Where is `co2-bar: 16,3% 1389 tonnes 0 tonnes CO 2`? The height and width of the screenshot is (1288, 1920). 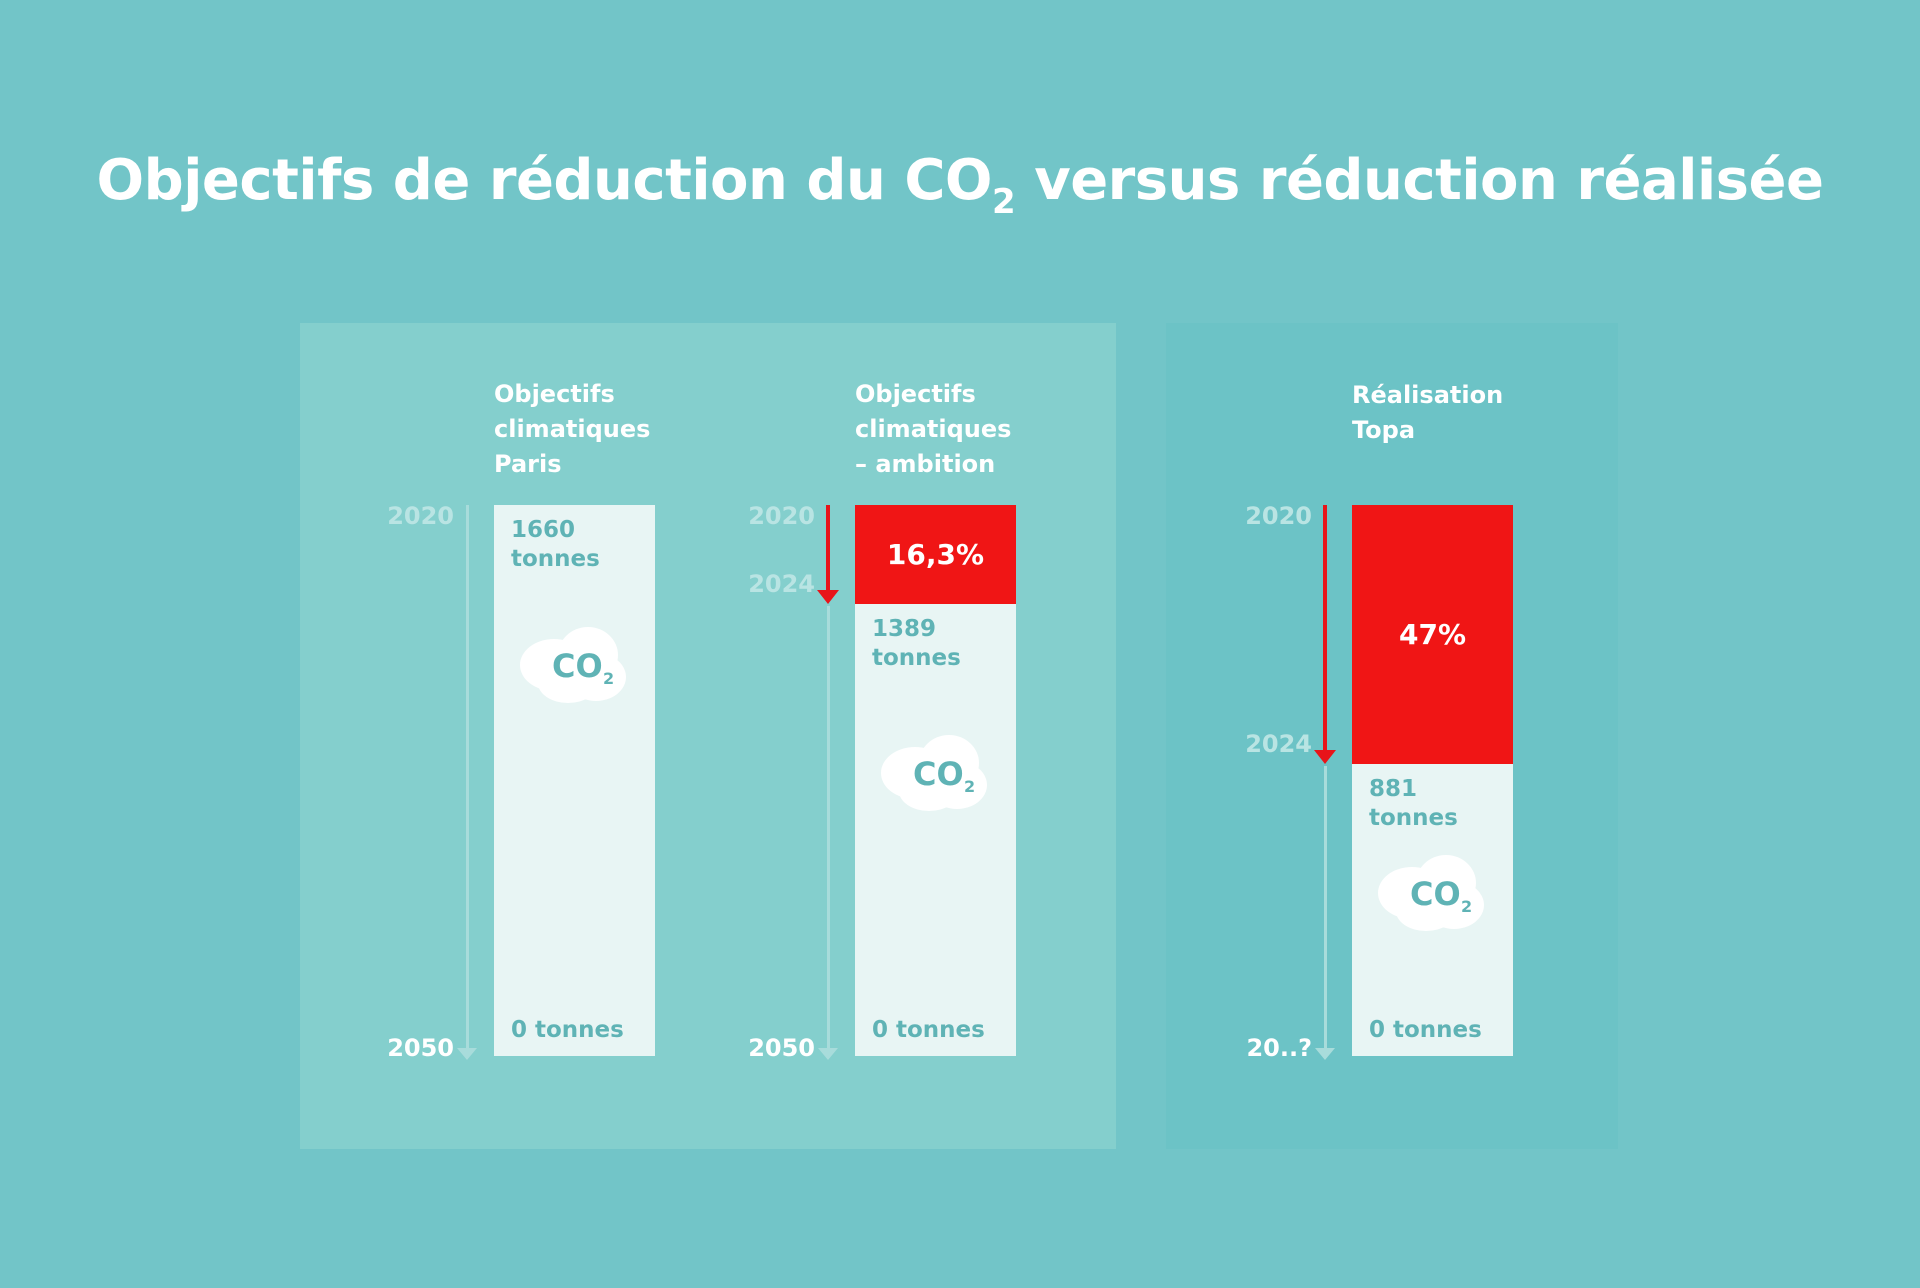 co2-bar: 16,3% 1389 tonnes 0 tonnes CO 2 is located at coordinates (935, 780).